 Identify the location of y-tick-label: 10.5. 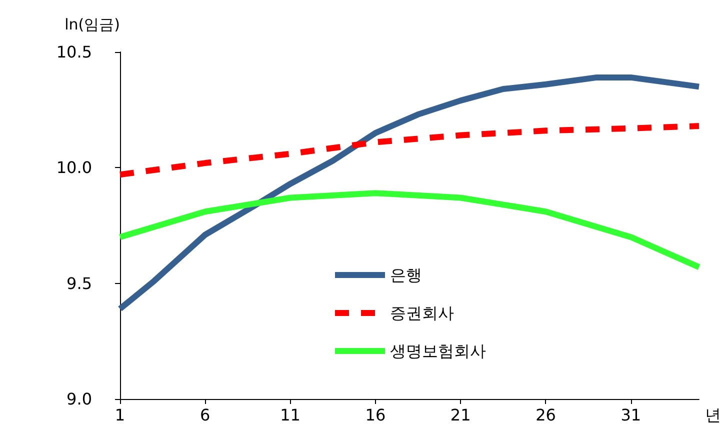
(74, 52).